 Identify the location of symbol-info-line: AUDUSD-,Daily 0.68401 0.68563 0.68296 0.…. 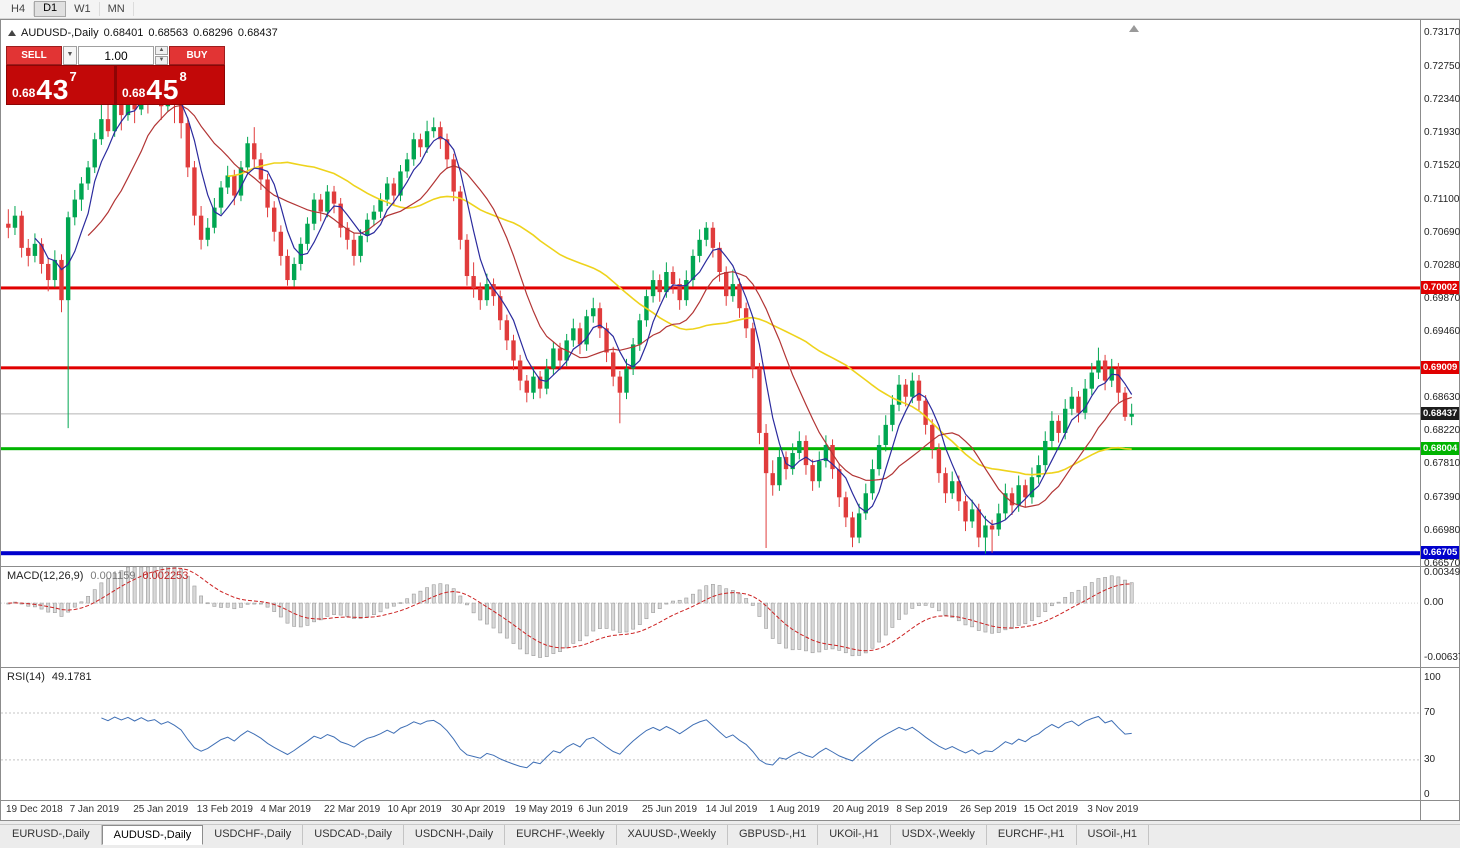
(143, 33).